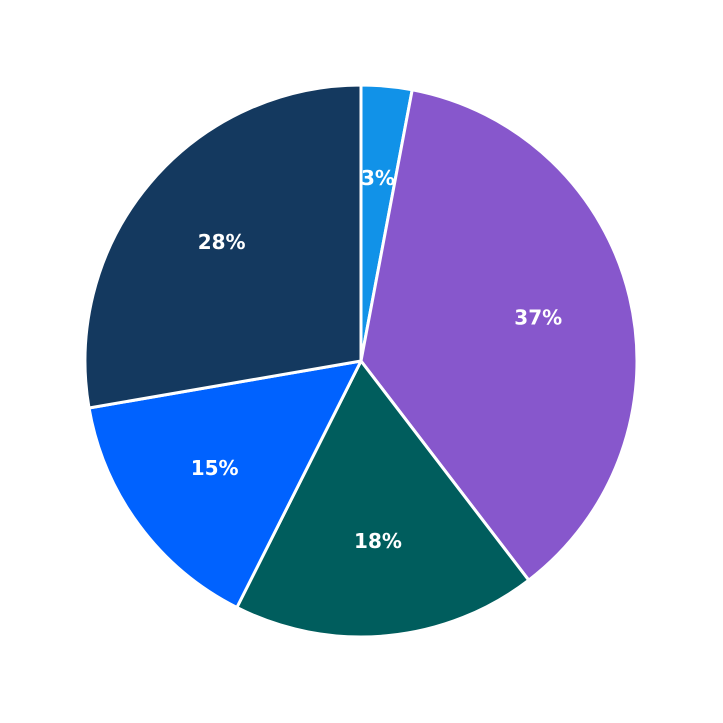 The image size is (723, 723). What do you see at coordinates (378, 178) in the screenshot?
I see `slice-label: 3%` at bounding box center [378, 178].